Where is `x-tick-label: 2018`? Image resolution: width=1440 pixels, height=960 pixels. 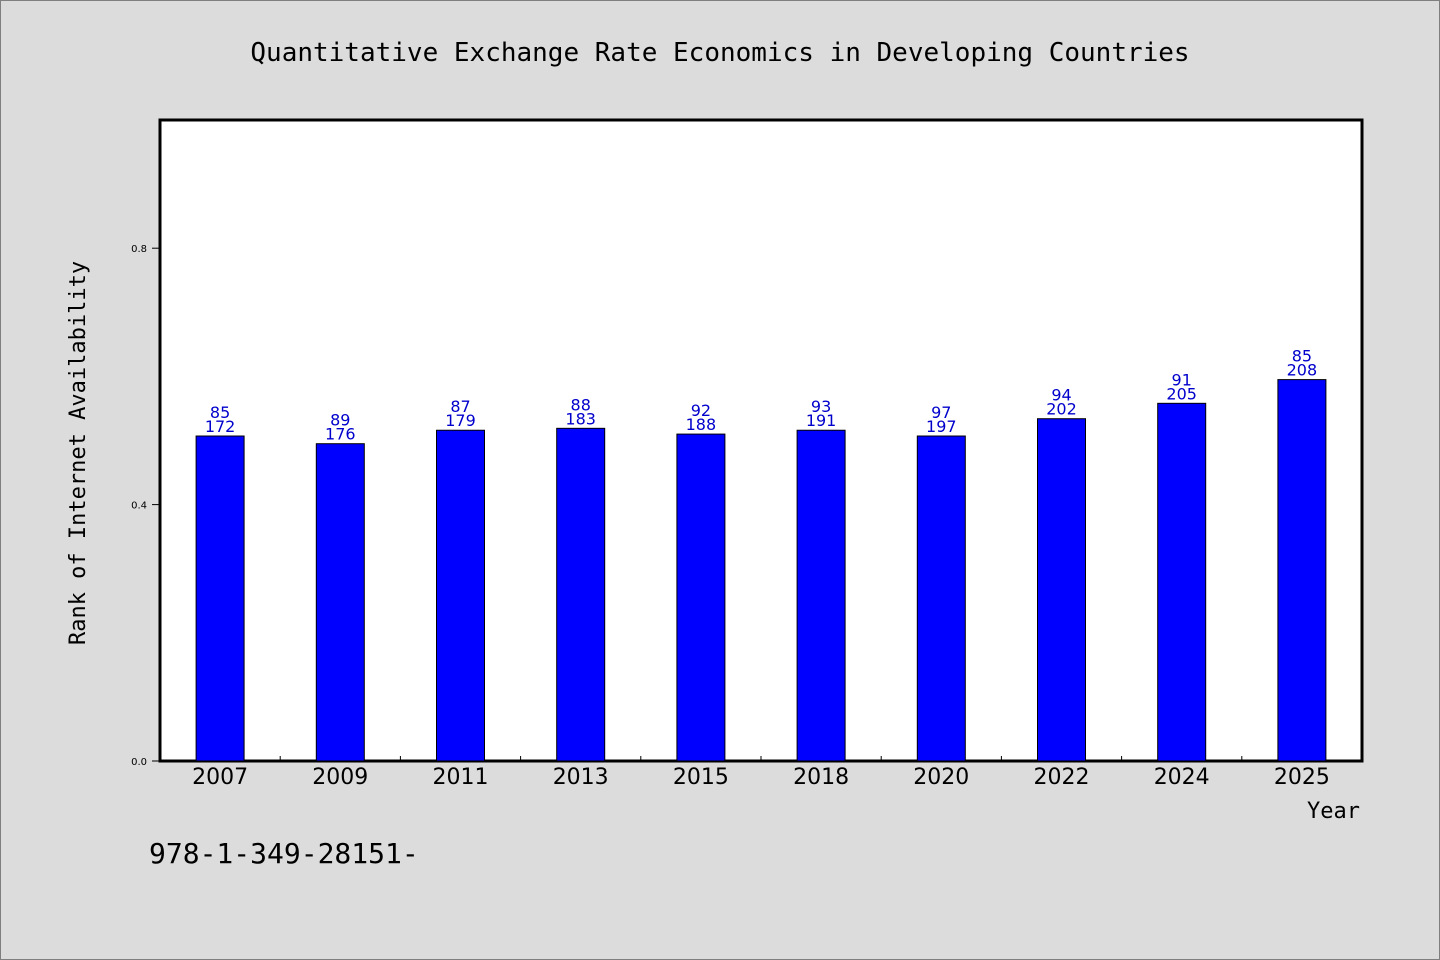
x-tick-label: 2018 is located at coordinates (821, 777).